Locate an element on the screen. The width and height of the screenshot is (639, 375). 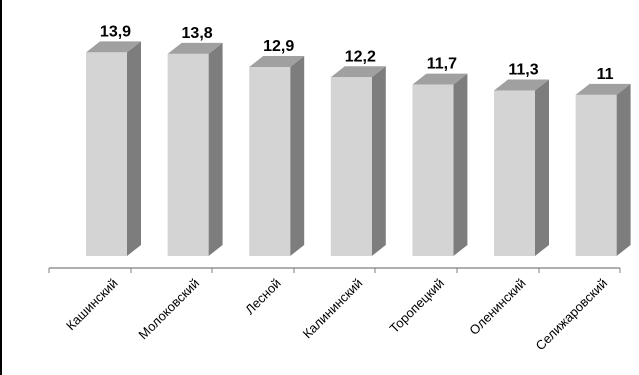
x-tick-label: Кашинский is located at coordinates (92, 305).